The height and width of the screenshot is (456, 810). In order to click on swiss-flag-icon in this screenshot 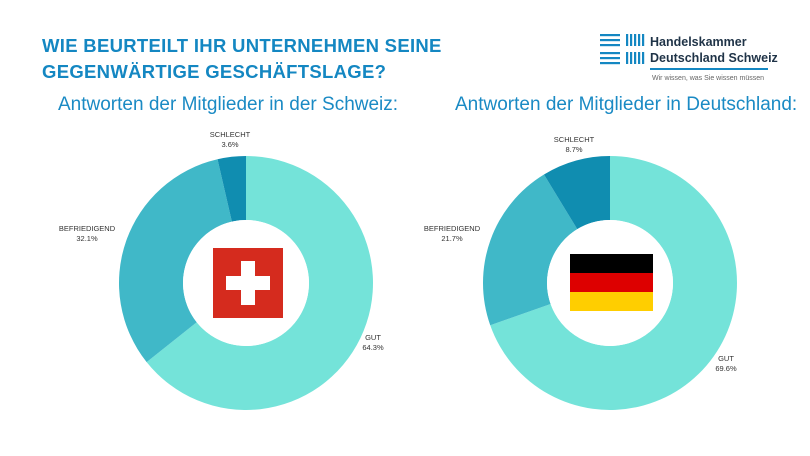, I will do `click(248, 283)`.